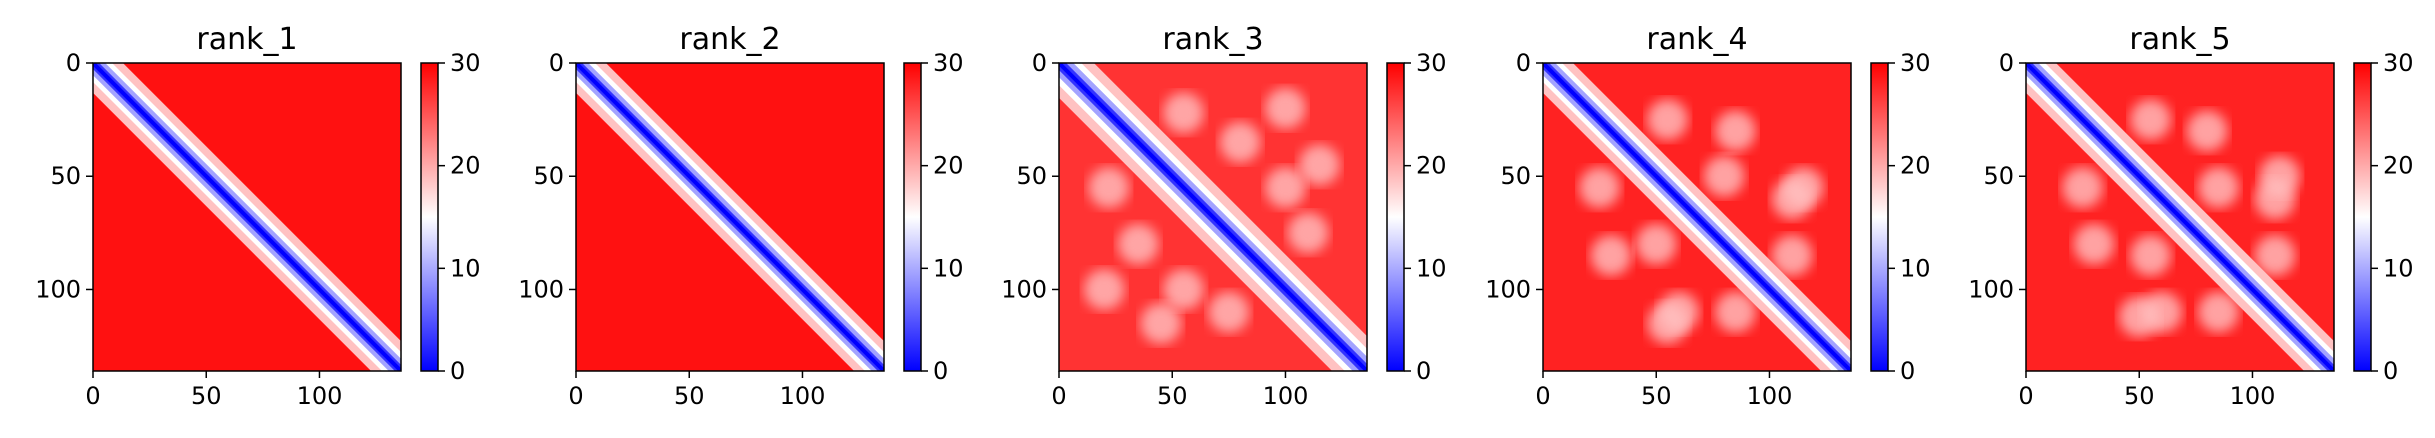 The height and width of the screenshot is (438, 2435). I want to click on panel-title: rank_4, so click(1696, 39).